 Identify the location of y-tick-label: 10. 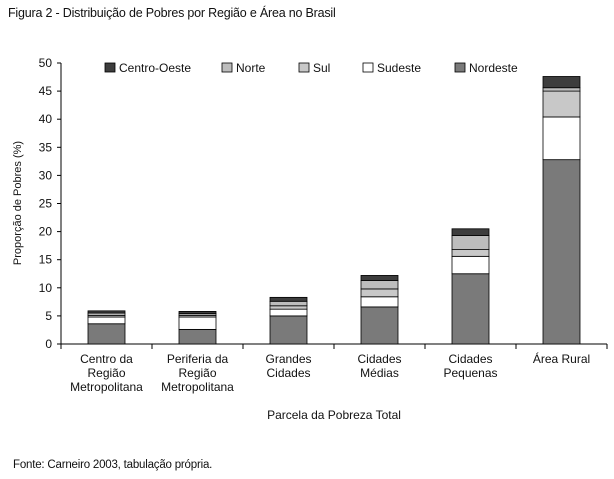
(46, 288).